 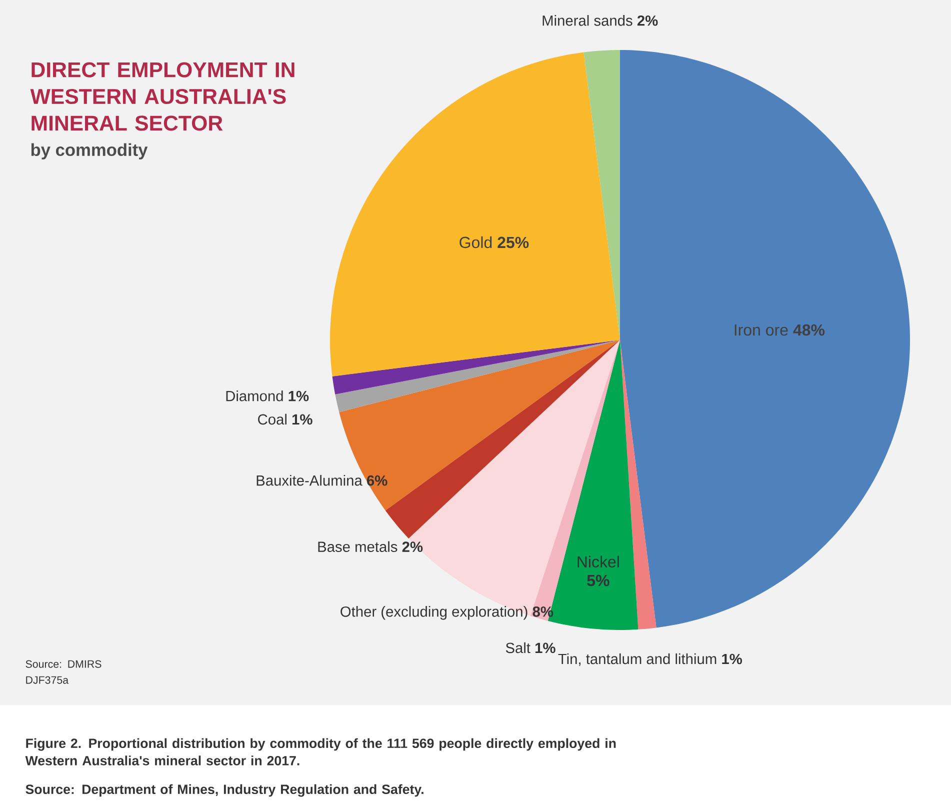 I want to click on caption: Figure 2. Proportional distribution by commodity of the 111 569 people directly employed in Western Australia's mineral sector in 2017., so click(x=320, y=752).